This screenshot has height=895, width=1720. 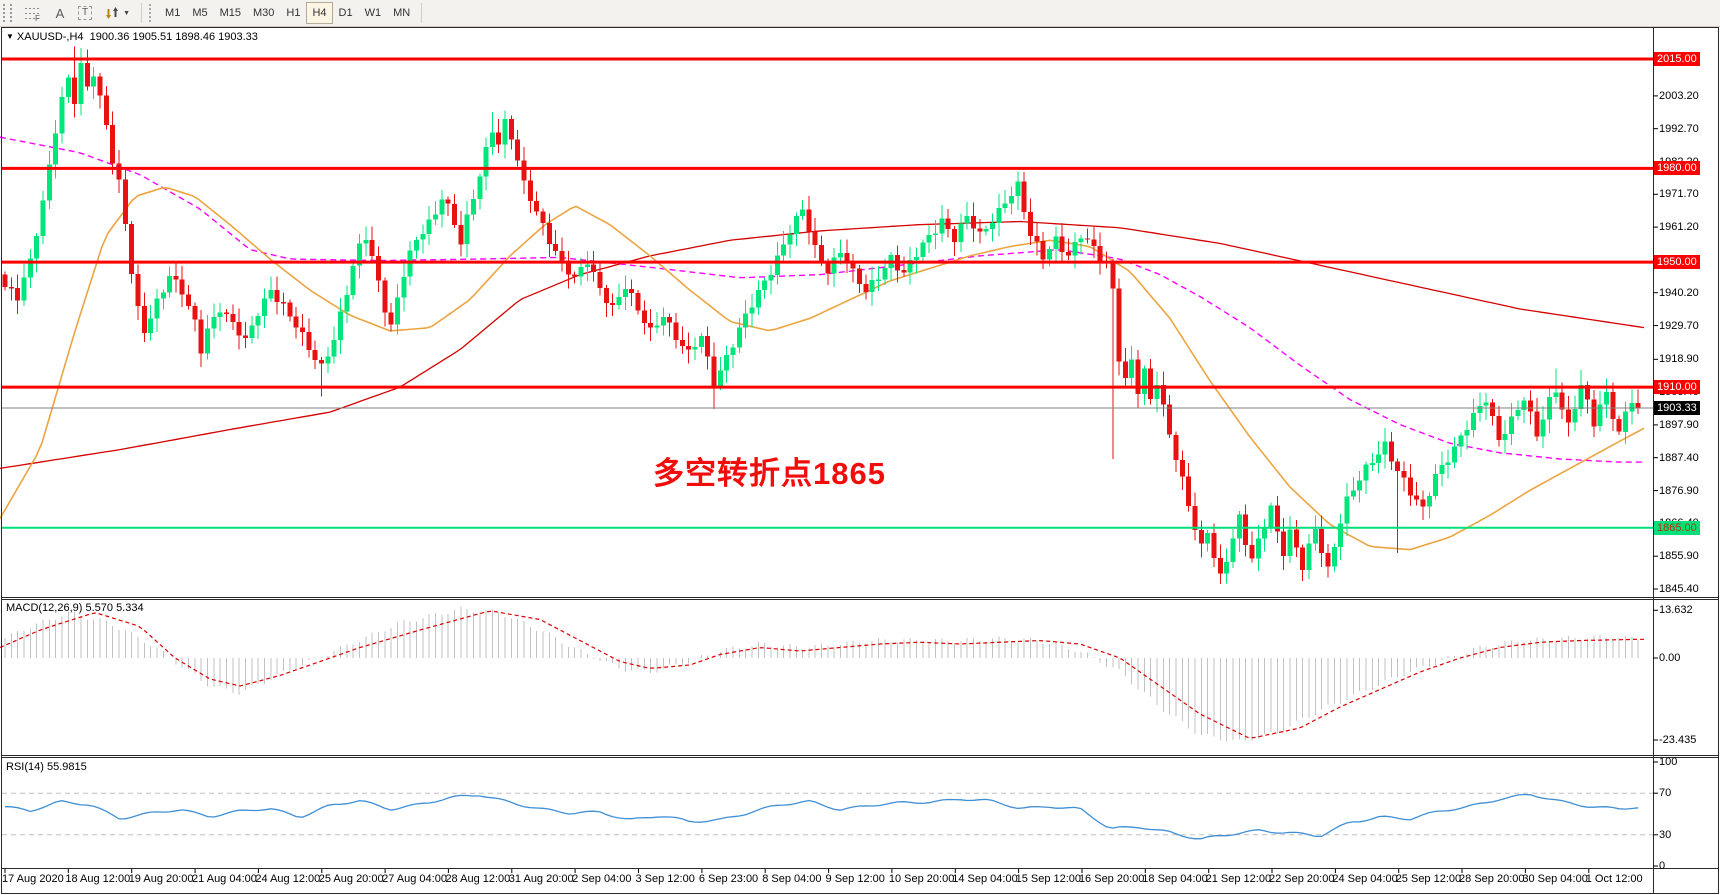 What do you see at coordinates (37, 17) in the screenshot?
I see `svg-text: F` at bounding box center [37, 17].